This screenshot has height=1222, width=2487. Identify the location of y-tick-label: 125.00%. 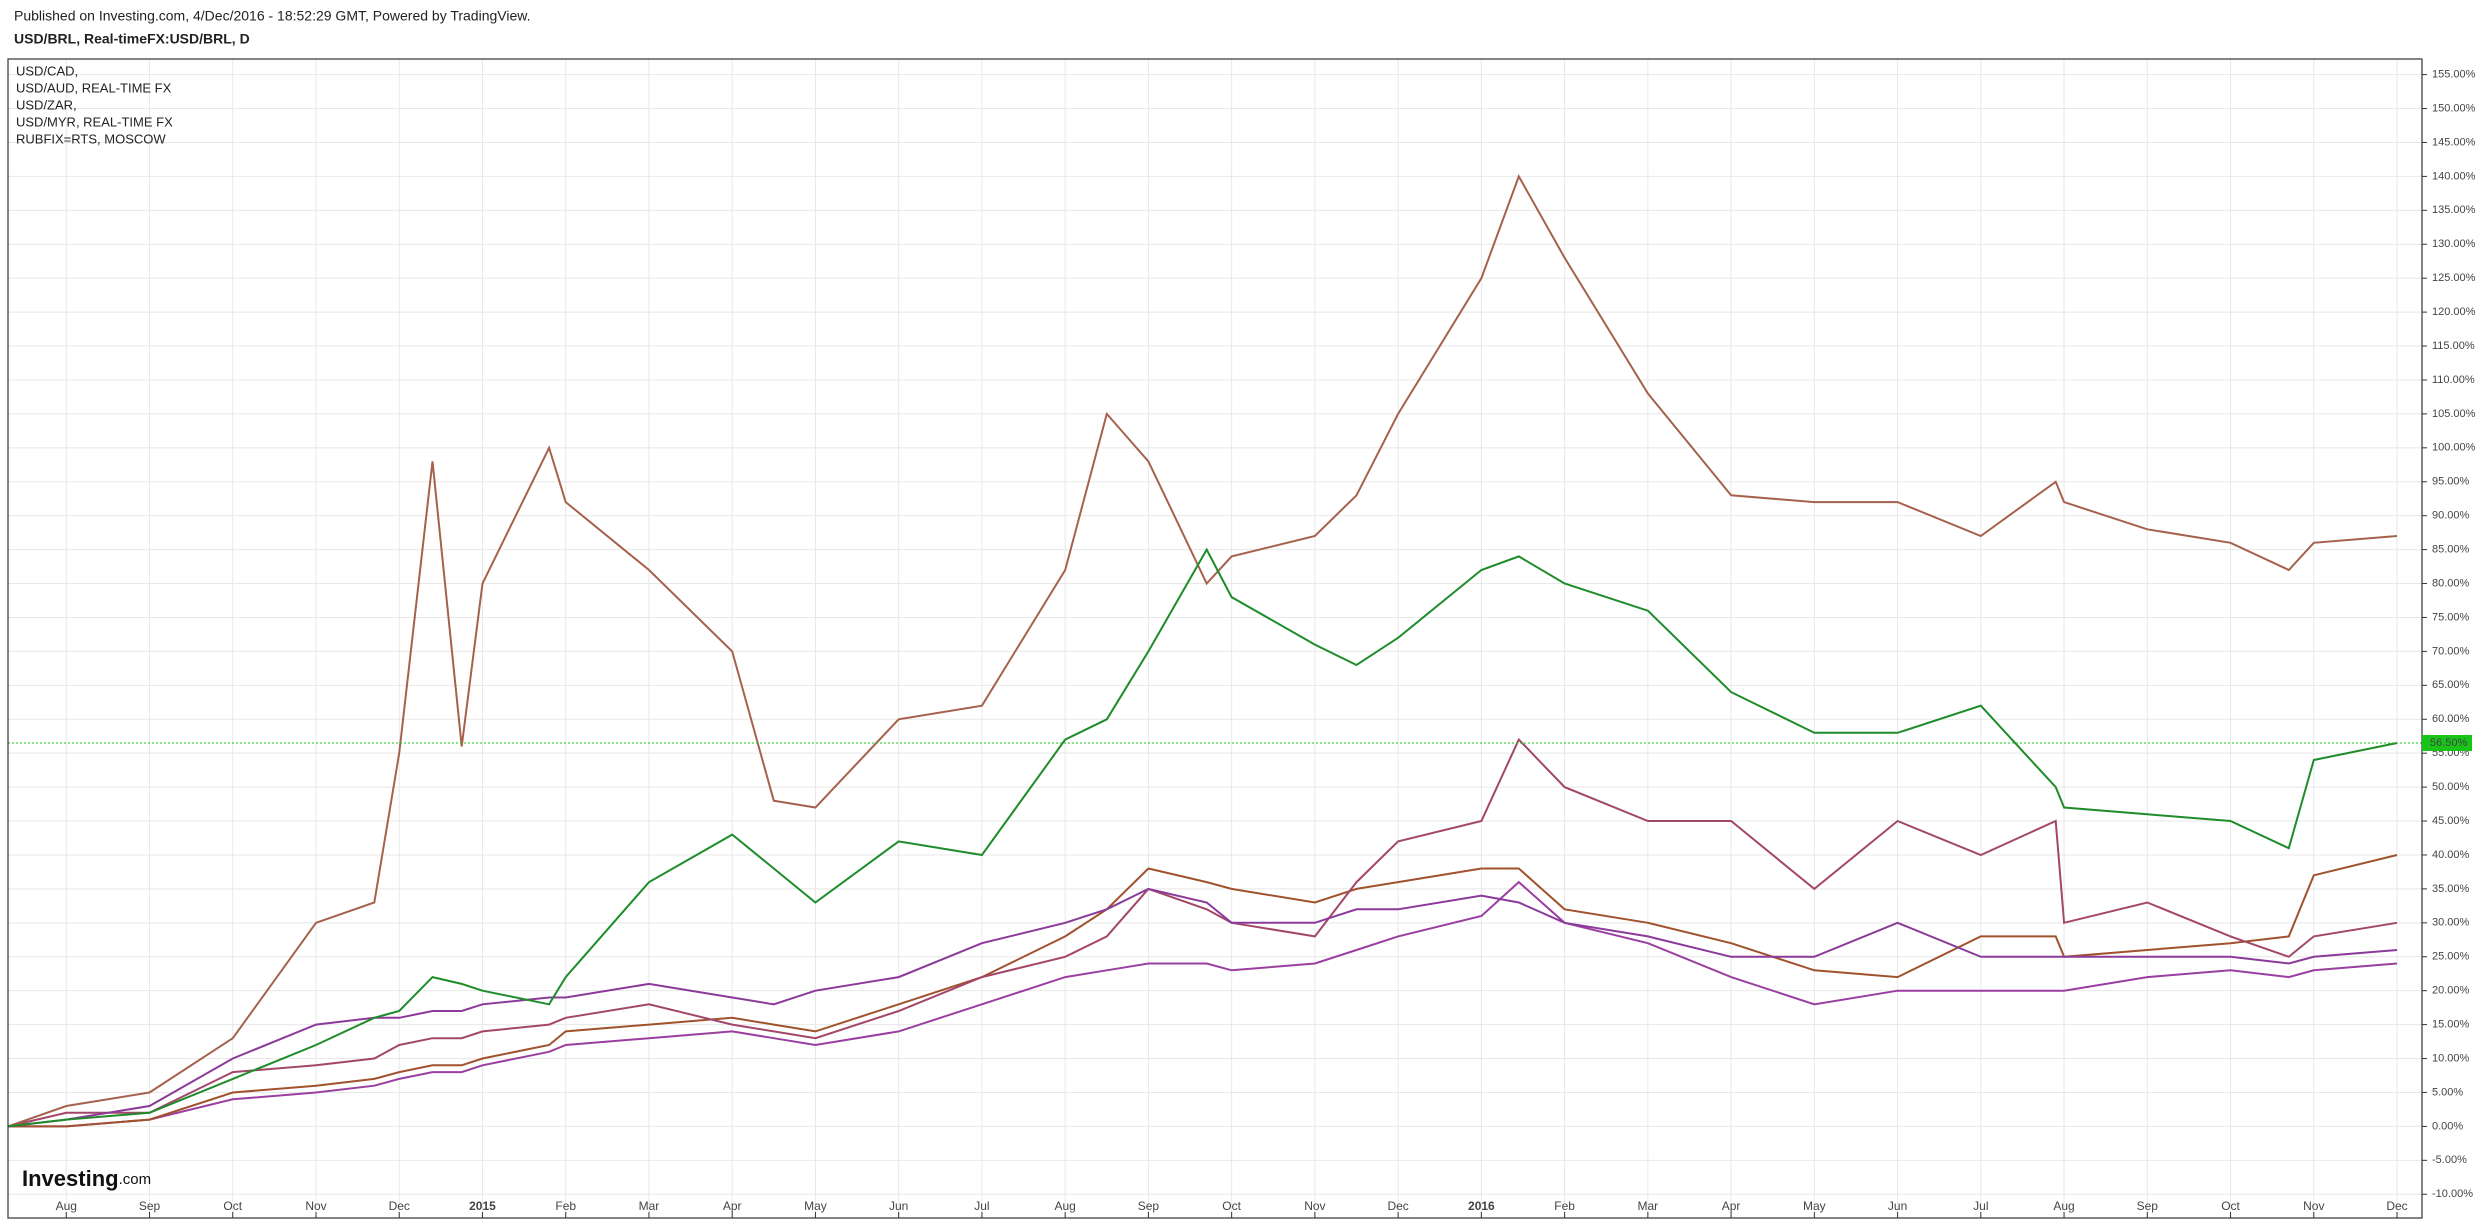
(2454, 278).